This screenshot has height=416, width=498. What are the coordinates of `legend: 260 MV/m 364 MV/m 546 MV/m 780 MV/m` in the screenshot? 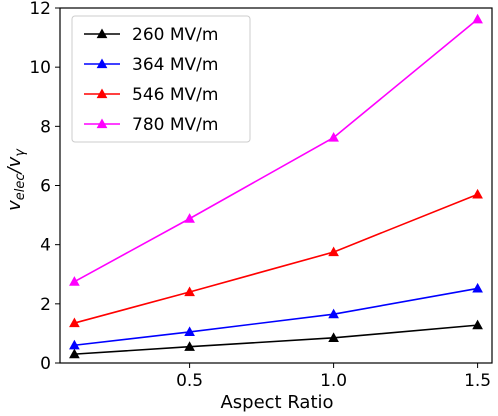 It's located at (161, 79).